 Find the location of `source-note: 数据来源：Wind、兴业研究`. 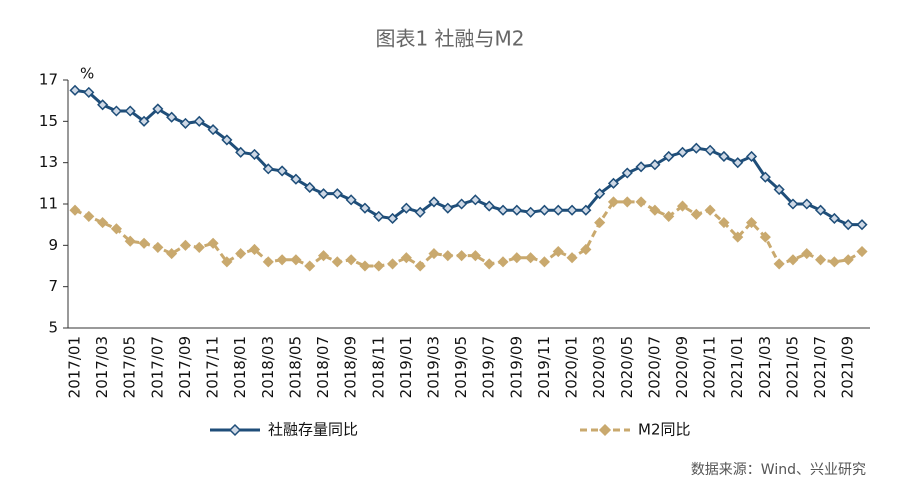

source-note: 数据来源：Wind、兴业研究 is located at coordinates (778, 470).